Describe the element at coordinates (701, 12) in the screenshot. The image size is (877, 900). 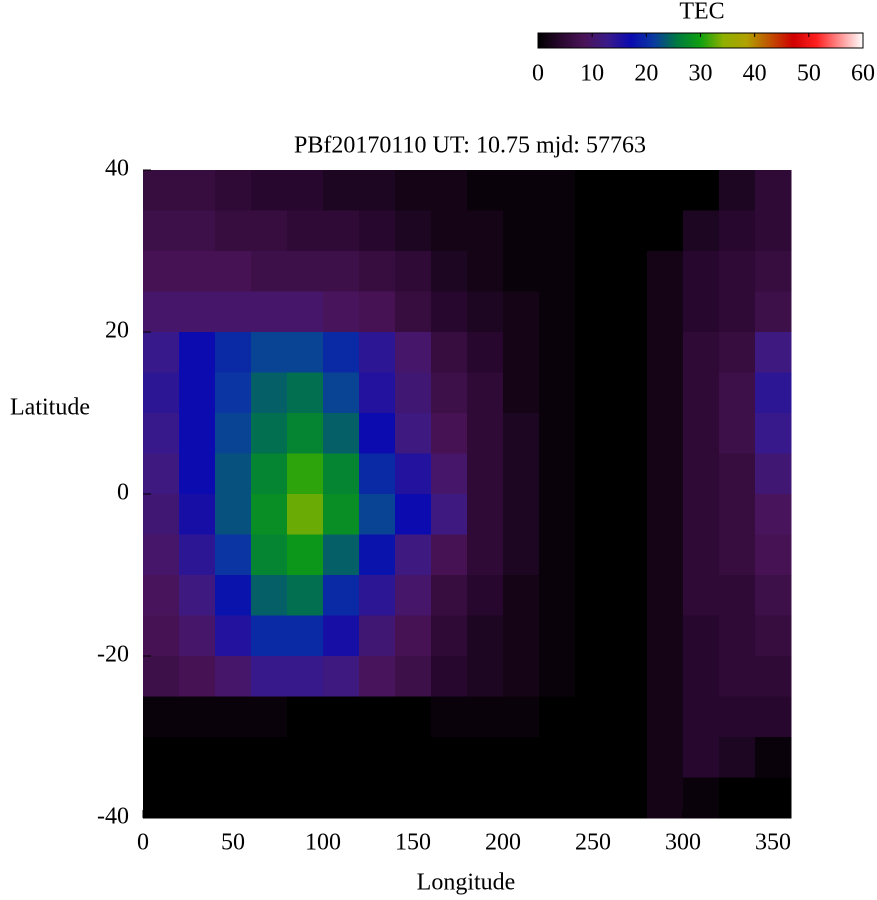
I see `colorbar-label: TEC` at that location.